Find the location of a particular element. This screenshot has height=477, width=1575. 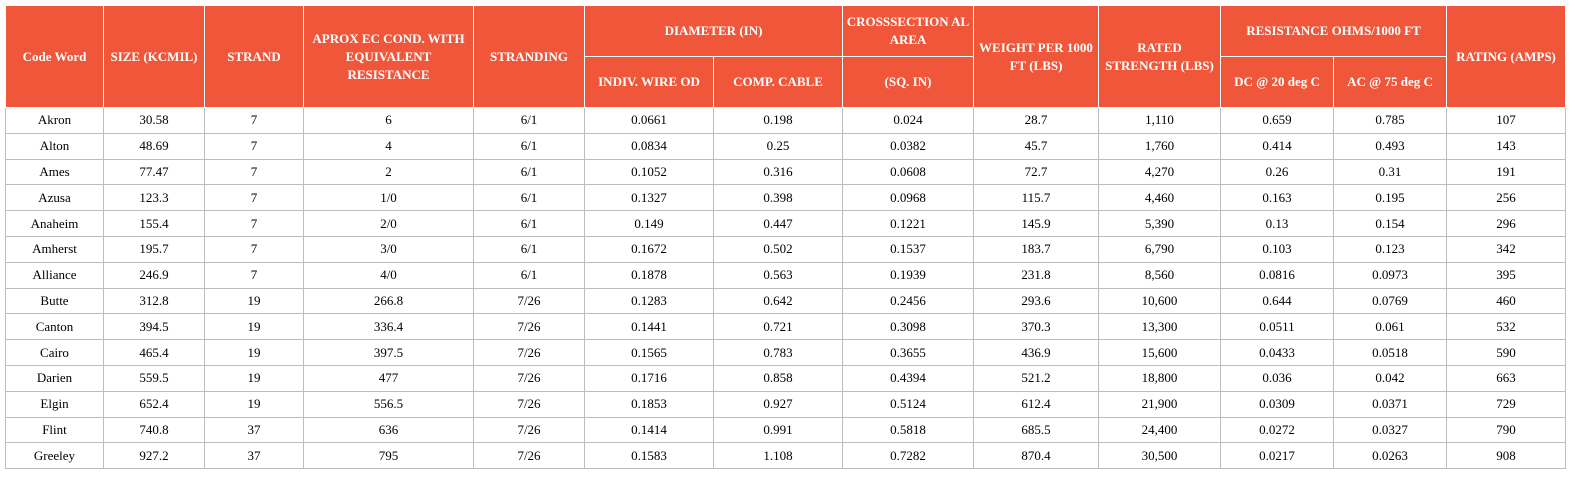

table-cell: 0.1283 is located at coordinates (649, 301).